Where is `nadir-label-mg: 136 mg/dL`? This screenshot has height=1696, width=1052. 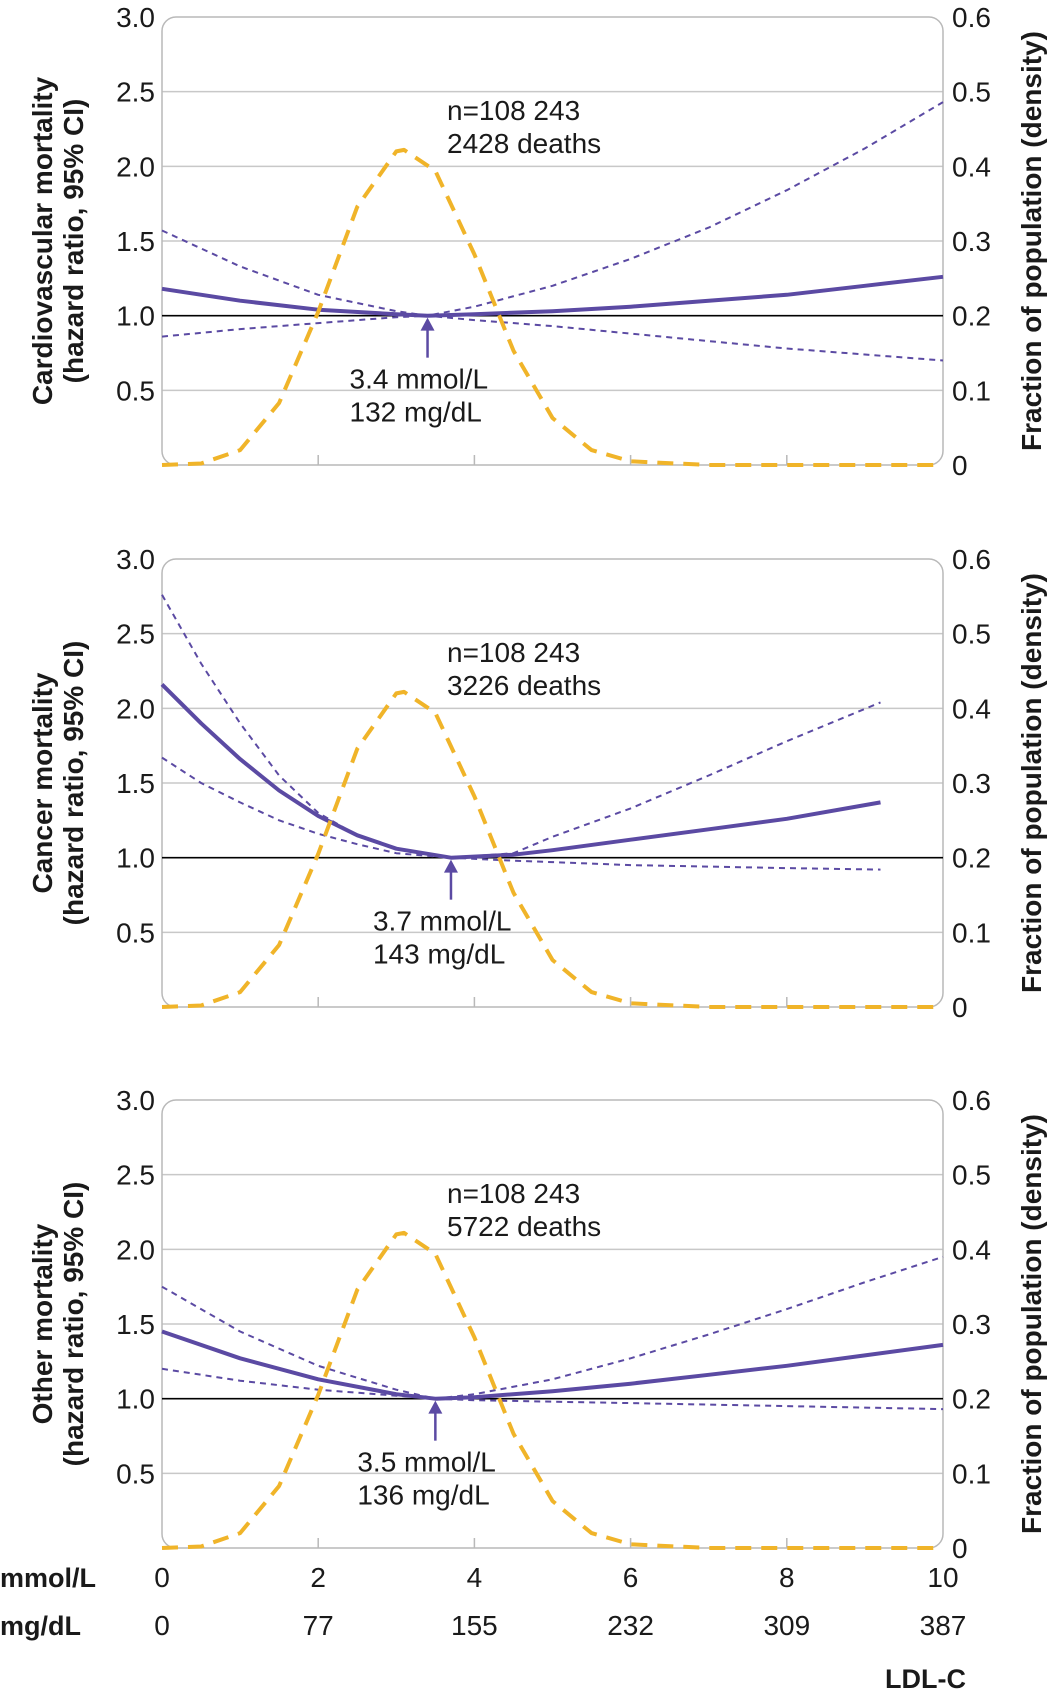
nadir-label-mg: 136 mg/dL is located at coordinates (423, 1495).